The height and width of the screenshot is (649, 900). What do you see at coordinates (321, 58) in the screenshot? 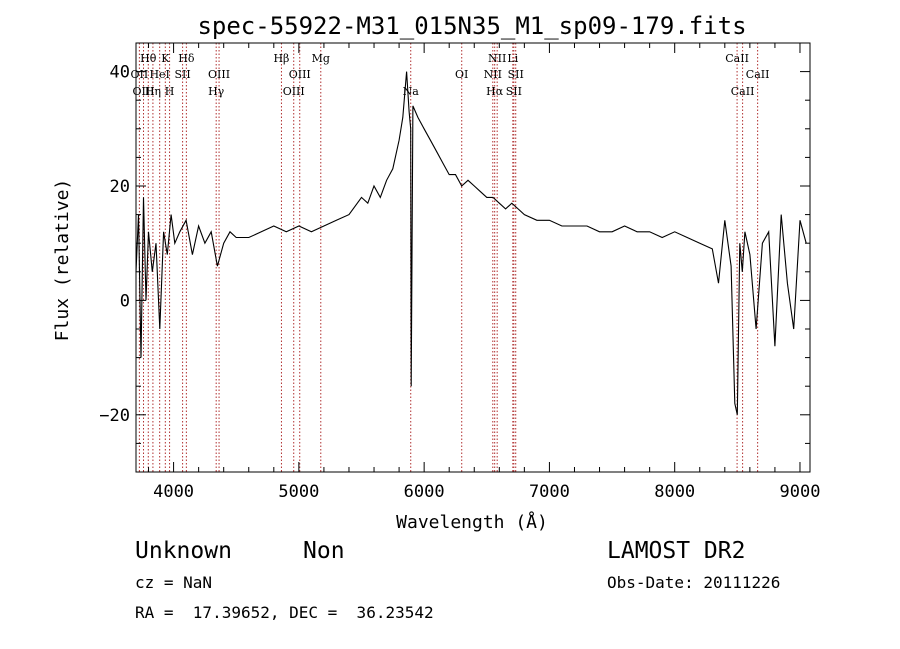
I see `marker-label: Mg` at bounding box center [321, 58].